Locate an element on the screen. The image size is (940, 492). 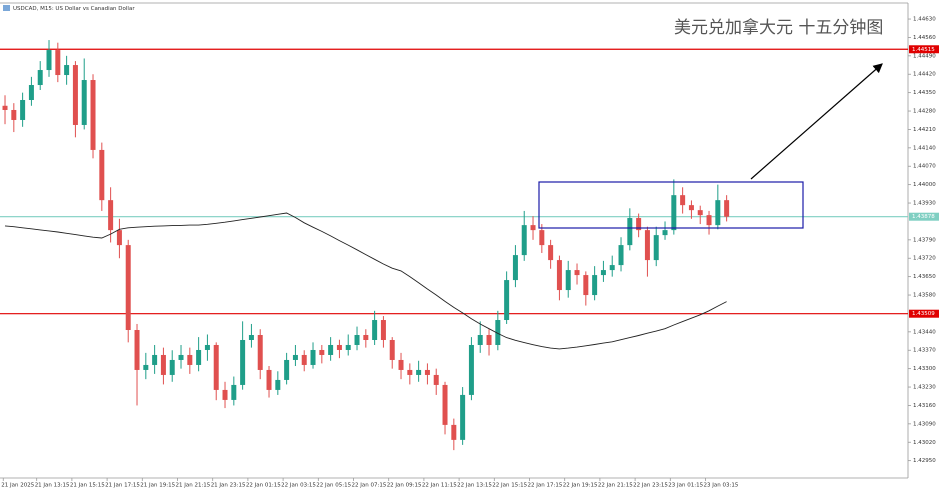
x-tick-label: 23 Jan 03:15 is located at coordinates (721, 486).